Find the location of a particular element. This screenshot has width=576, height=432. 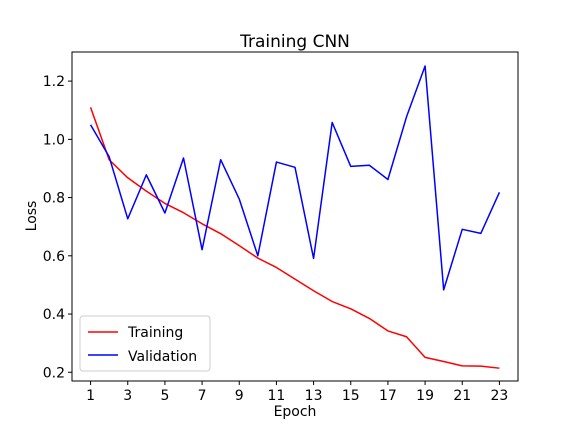

legend-label-training: Training is located at coordinates (155, 333).